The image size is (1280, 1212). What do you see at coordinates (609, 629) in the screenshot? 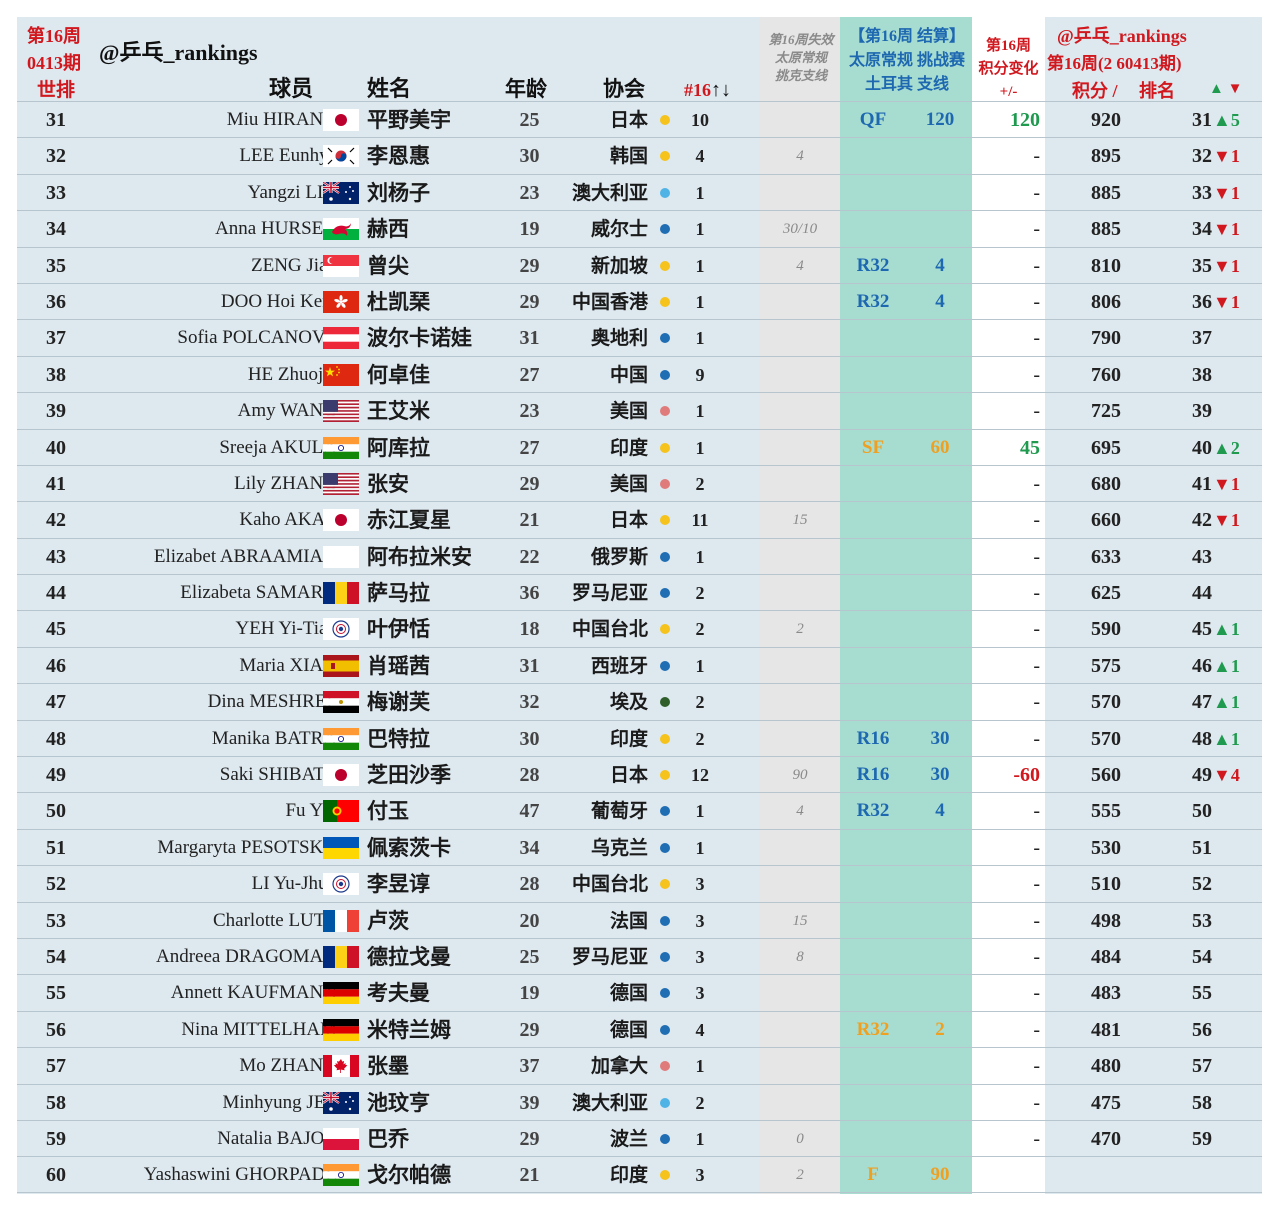
I see `association: 中国台北` at bounding box center [609, 629].